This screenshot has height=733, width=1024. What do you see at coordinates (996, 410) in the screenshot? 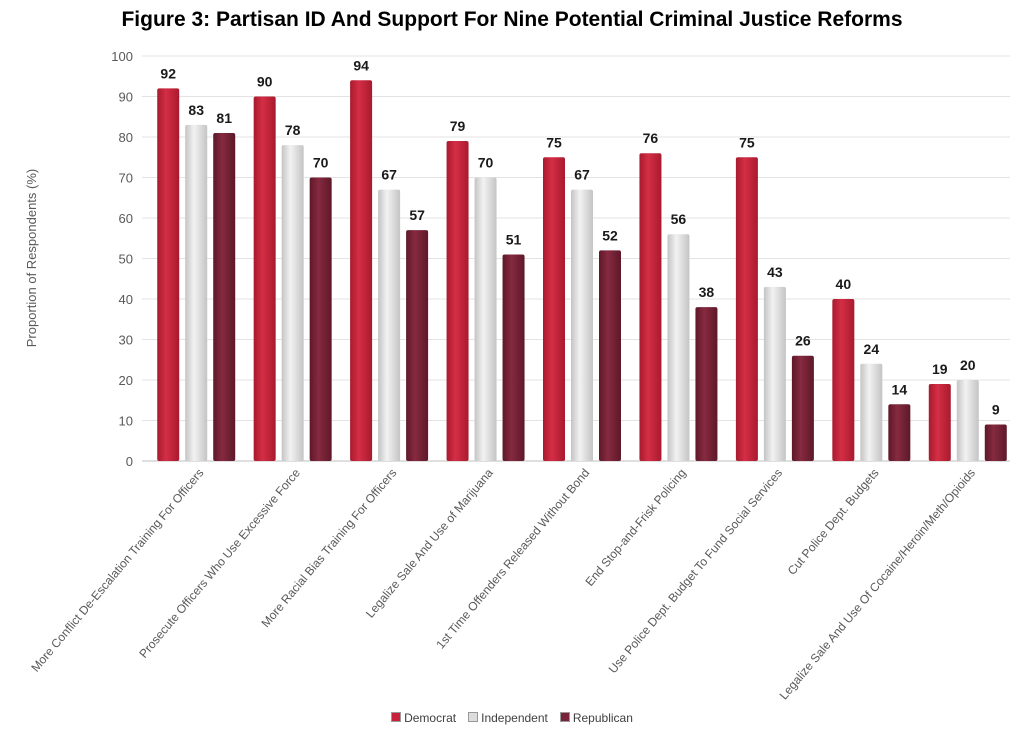
I see `data-label: 9` at bounding box center [996, 410].